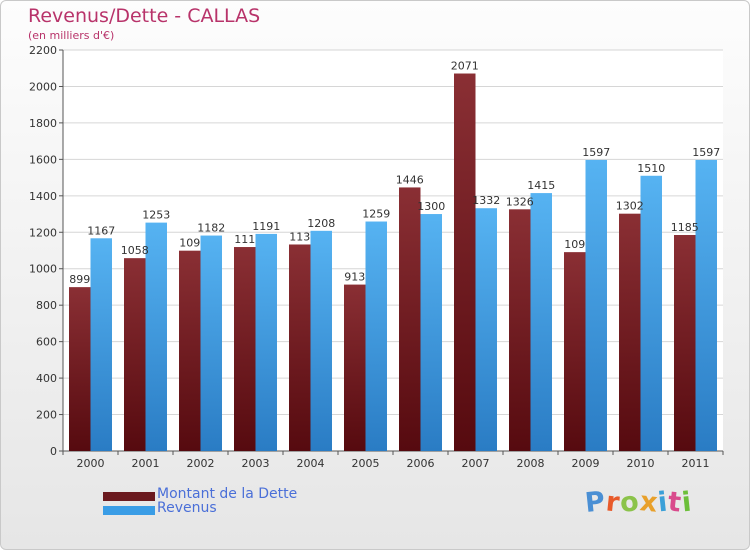 The height and width of the screenshot is (550, 750). What do you see at coordinates (46, 378) in the screenshot?
I see `y-tick-label: 400` at bounding box center [46, 378].